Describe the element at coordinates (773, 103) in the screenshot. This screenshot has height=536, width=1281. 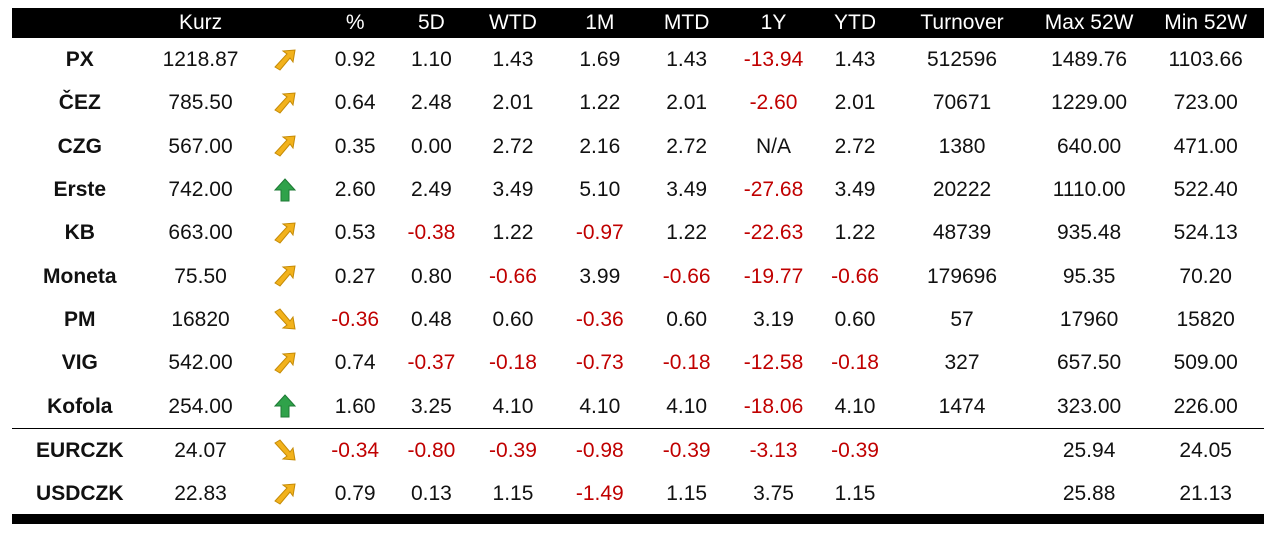
I see `change-1y: -2.60` at that location.